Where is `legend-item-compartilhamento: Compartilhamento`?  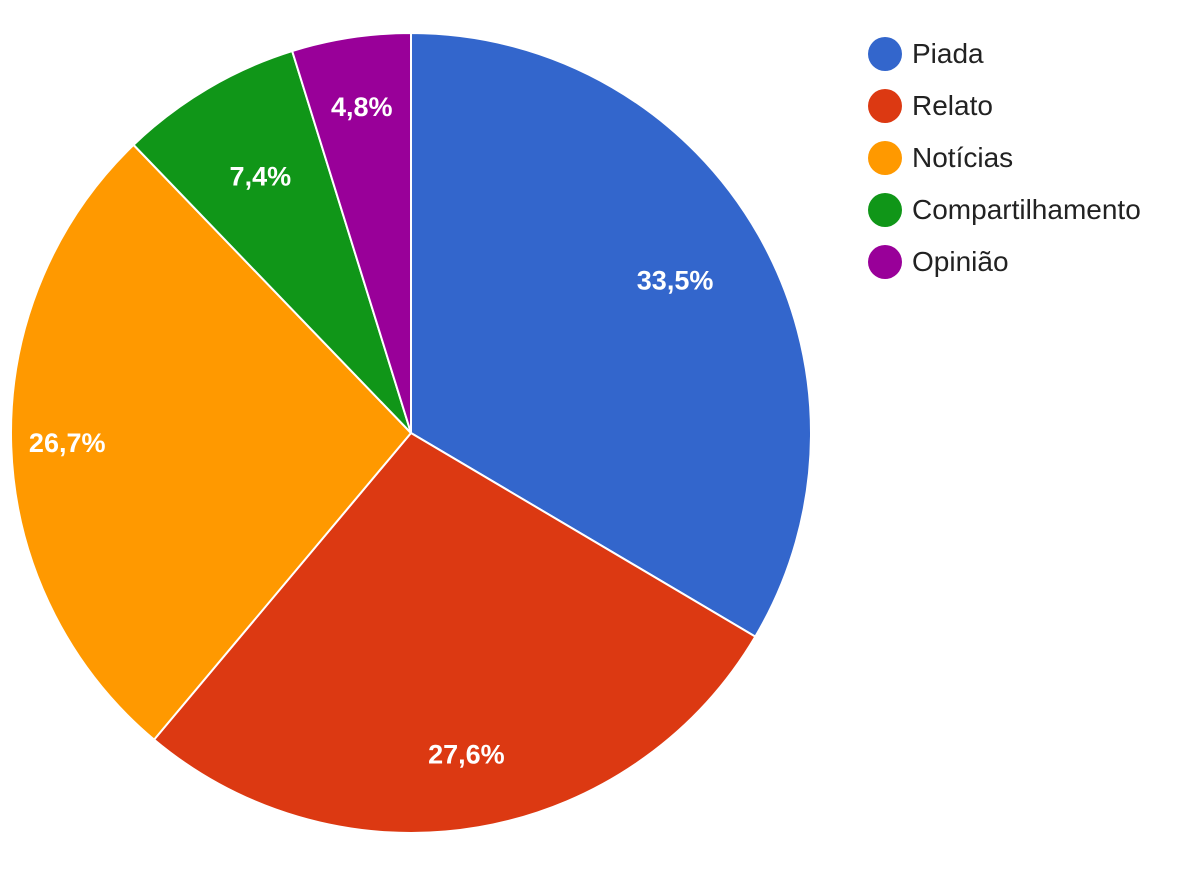 legend-item-compartilhamento: Compartilhamento is located at coordinates (1004, 210).